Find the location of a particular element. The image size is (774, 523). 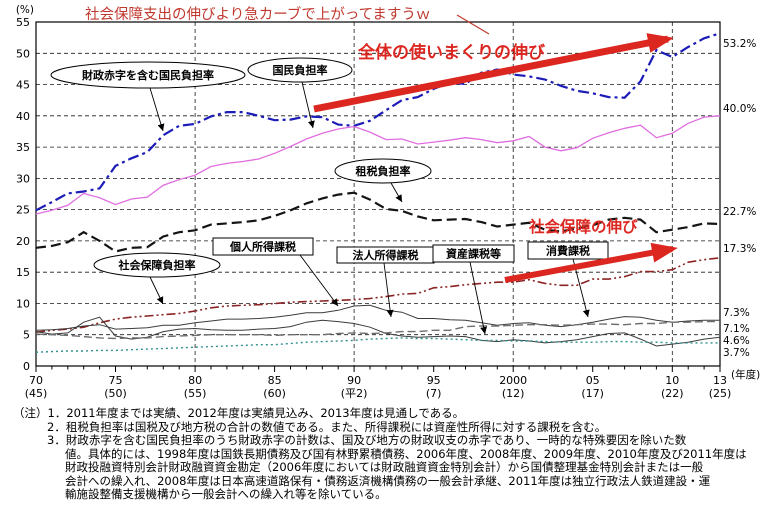

callout-label-corporate-income-tax: 法人所得課税 is located at coordinates (386, 255).